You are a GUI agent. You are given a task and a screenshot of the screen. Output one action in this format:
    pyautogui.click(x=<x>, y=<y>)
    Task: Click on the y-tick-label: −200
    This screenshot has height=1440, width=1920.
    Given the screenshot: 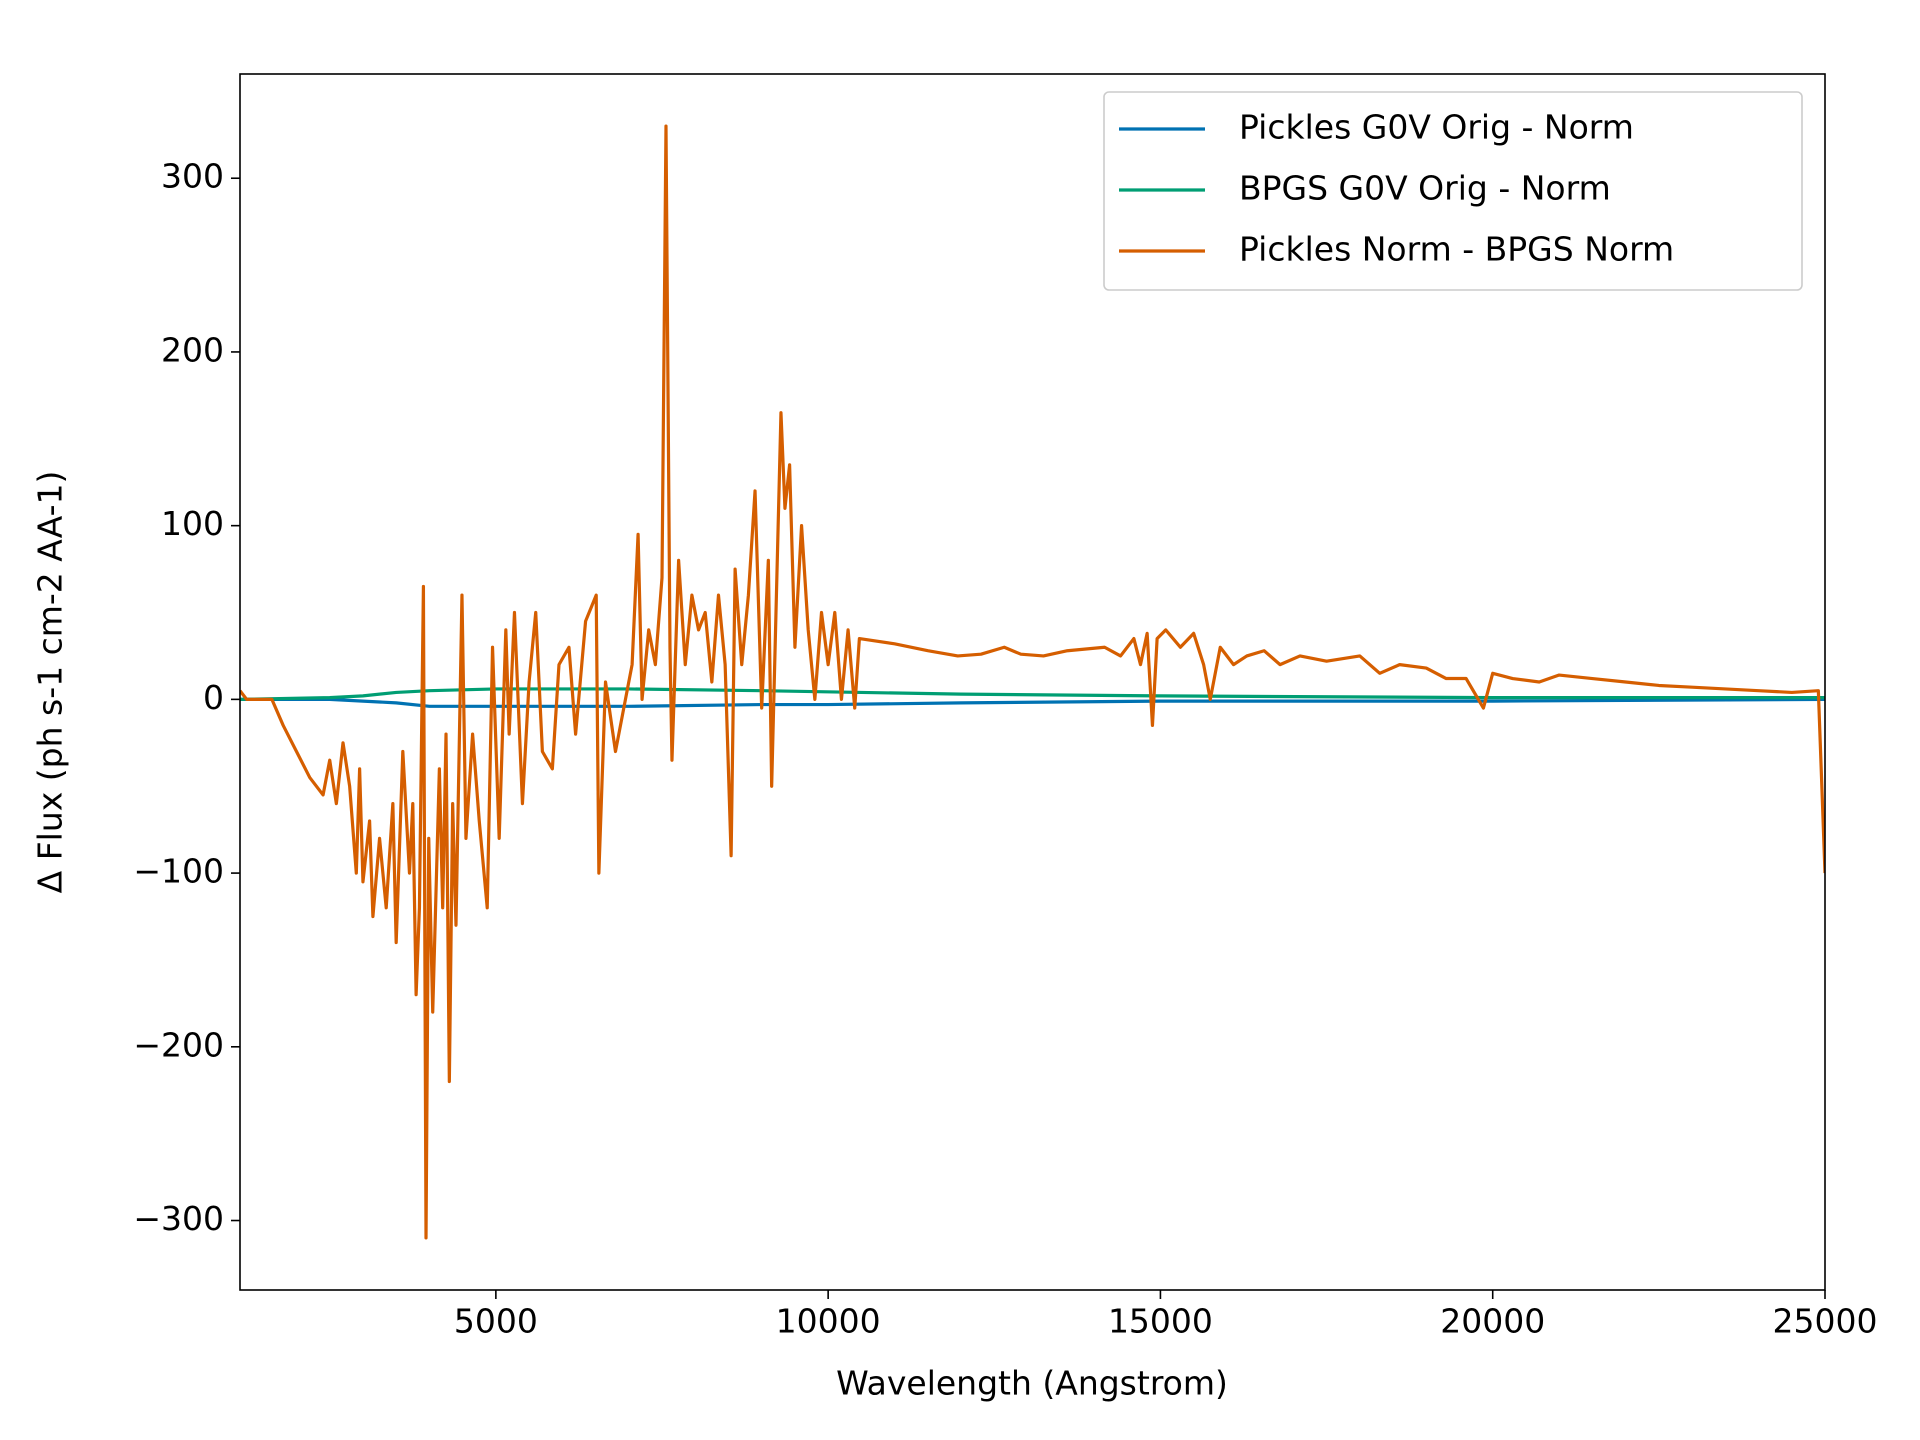 What is the action you would take?
    pyautogui.click(x=178, y=1044)
    